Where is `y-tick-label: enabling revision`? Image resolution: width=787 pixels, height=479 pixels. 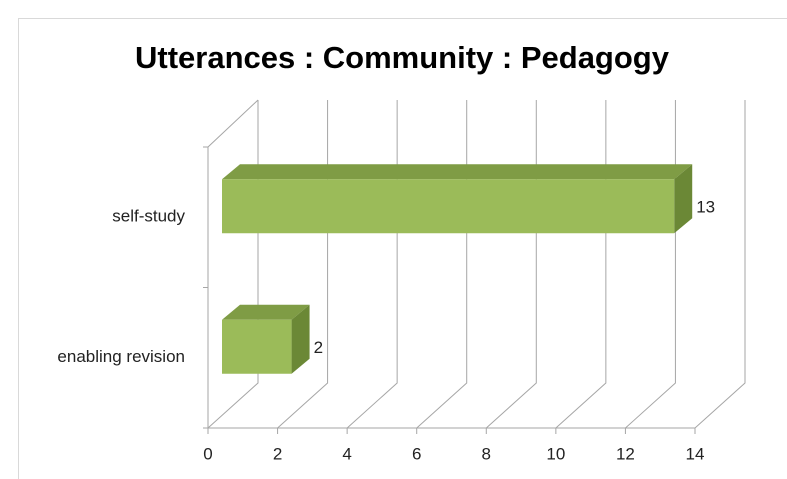
y-tick-label: enabling revision is located at coordinates (121, 356).